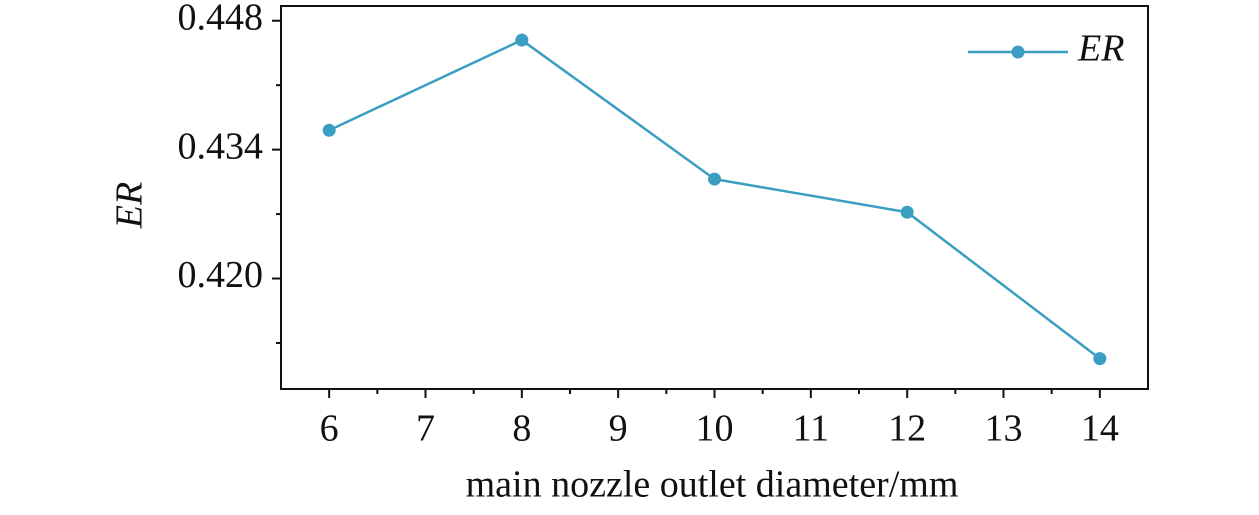  What do you see at coordinates (811, 429) in the screenshot?
I see `x-tick-label: 11` at bounding box center [811, 429].